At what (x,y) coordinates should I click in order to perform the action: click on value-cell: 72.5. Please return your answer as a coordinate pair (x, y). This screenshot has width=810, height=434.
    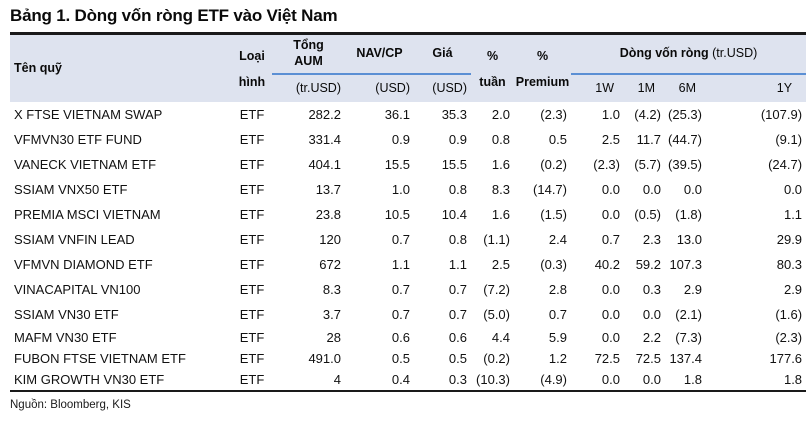
    Looking at the image, I should click on (648, 358).